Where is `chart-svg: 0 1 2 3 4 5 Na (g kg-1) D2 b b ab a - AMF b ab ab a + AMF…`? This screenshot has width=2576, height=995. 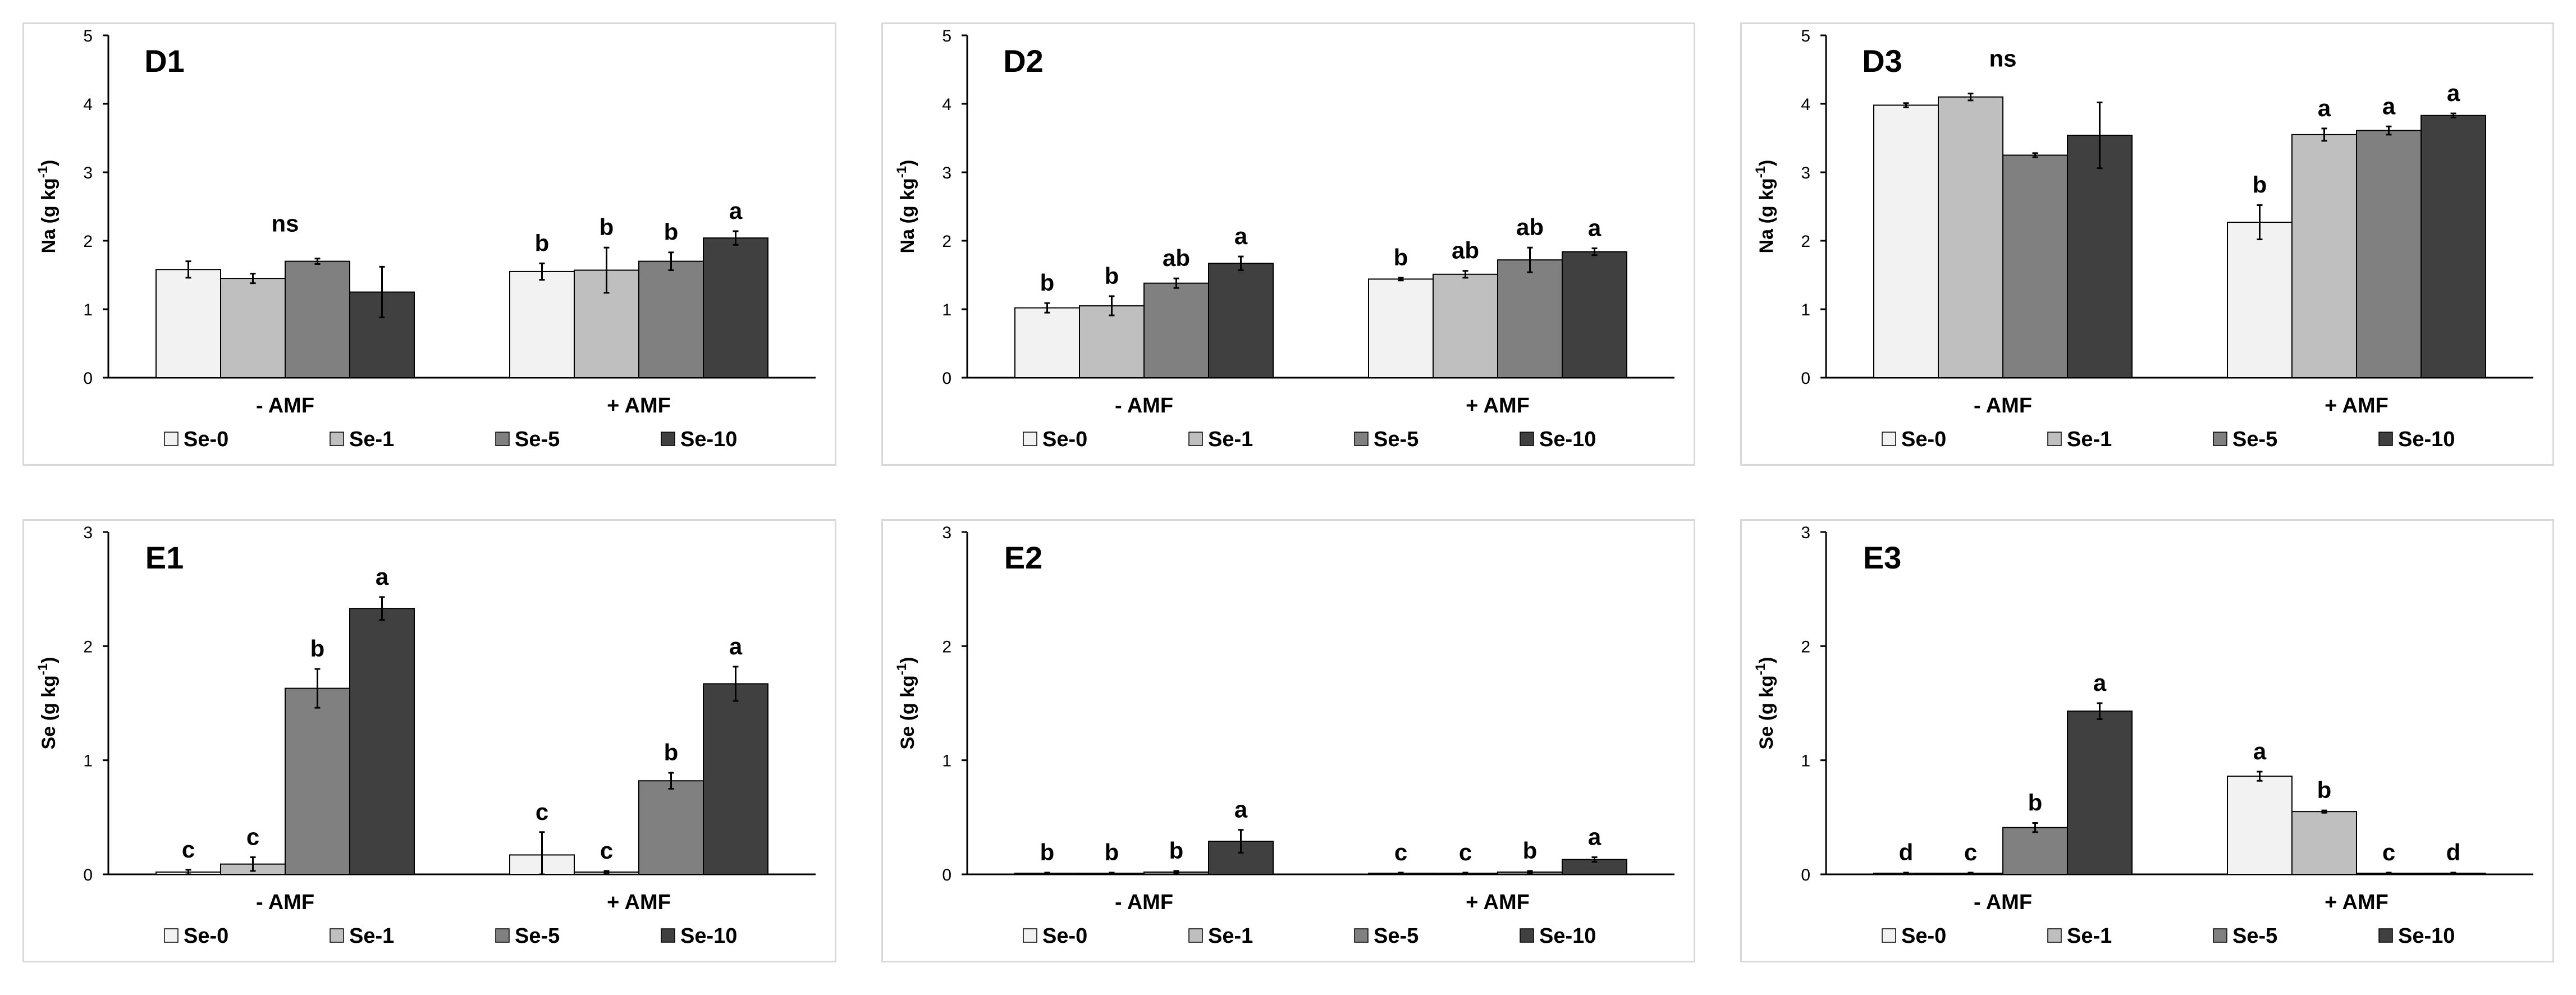
chart-svg: 0 1 2 3 4 5 Na (g kg-1) D2 b b ab a - AMF b ab ab a + AMF… is located at coordinates (1284, 239).